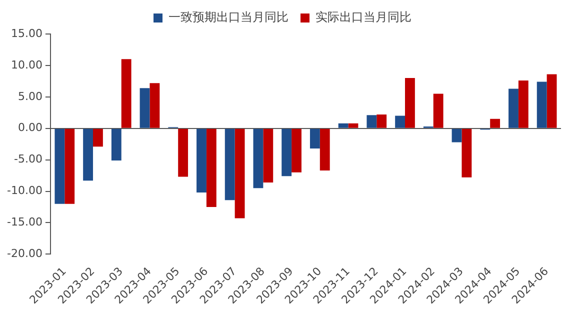 The width and height of the screenshot is (571, 310). I want to click on y-tick-label: -15.00, so click(24, 222).